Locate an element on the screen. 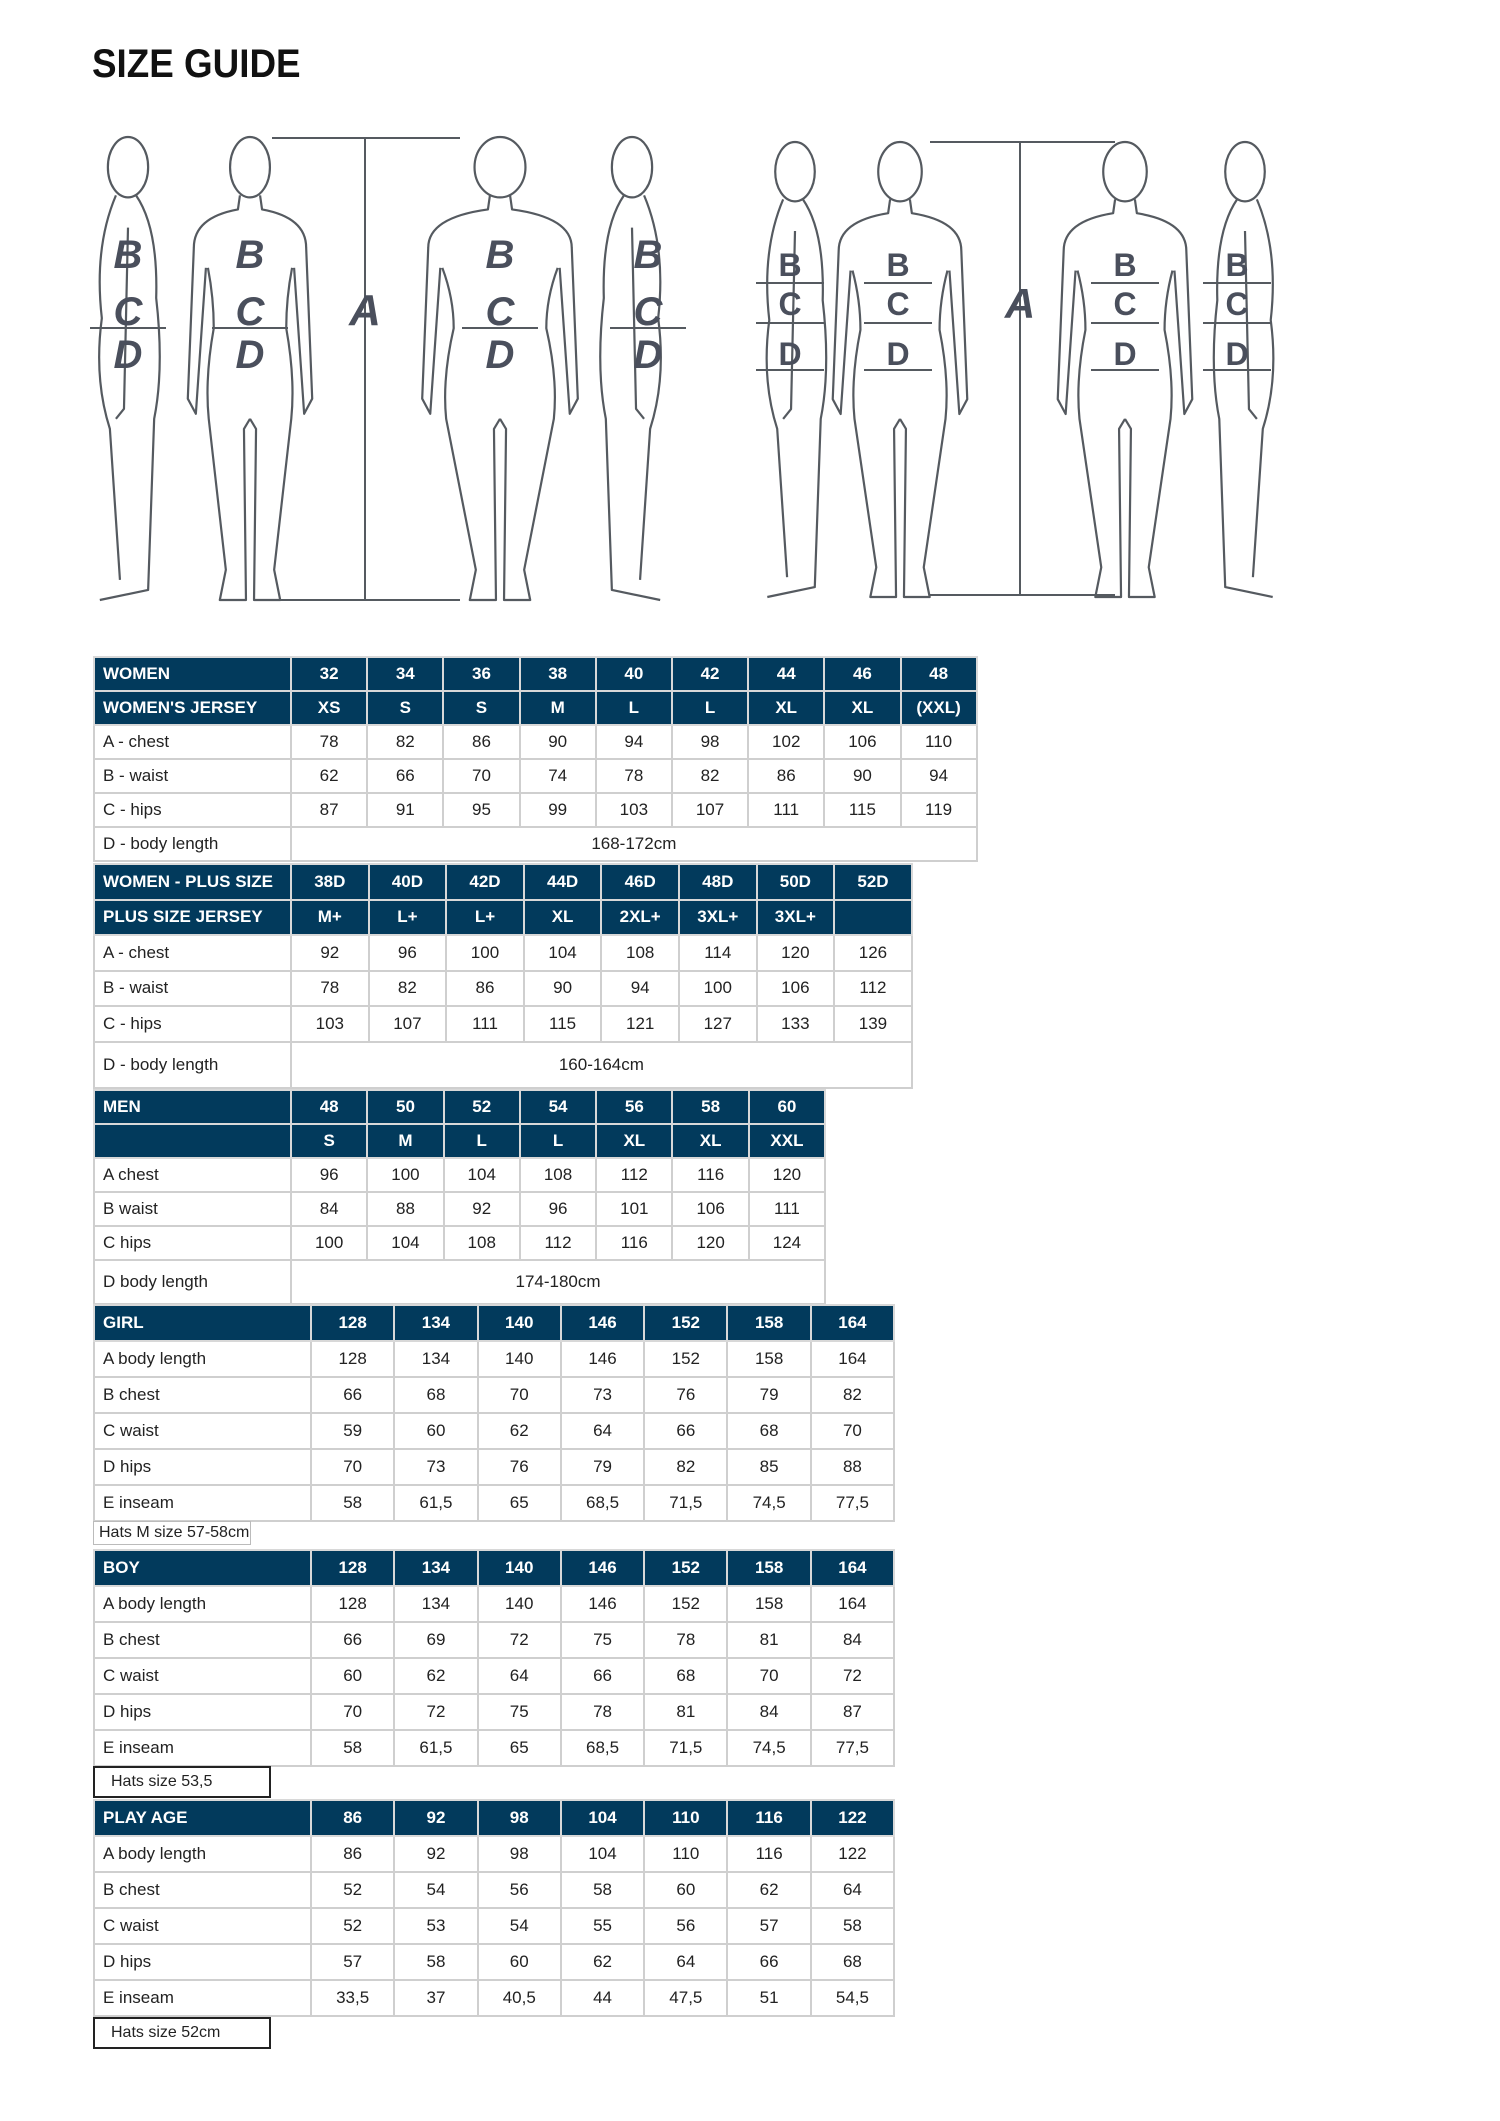  boy-front-label-c: C is located at coordinates (1124, 304).